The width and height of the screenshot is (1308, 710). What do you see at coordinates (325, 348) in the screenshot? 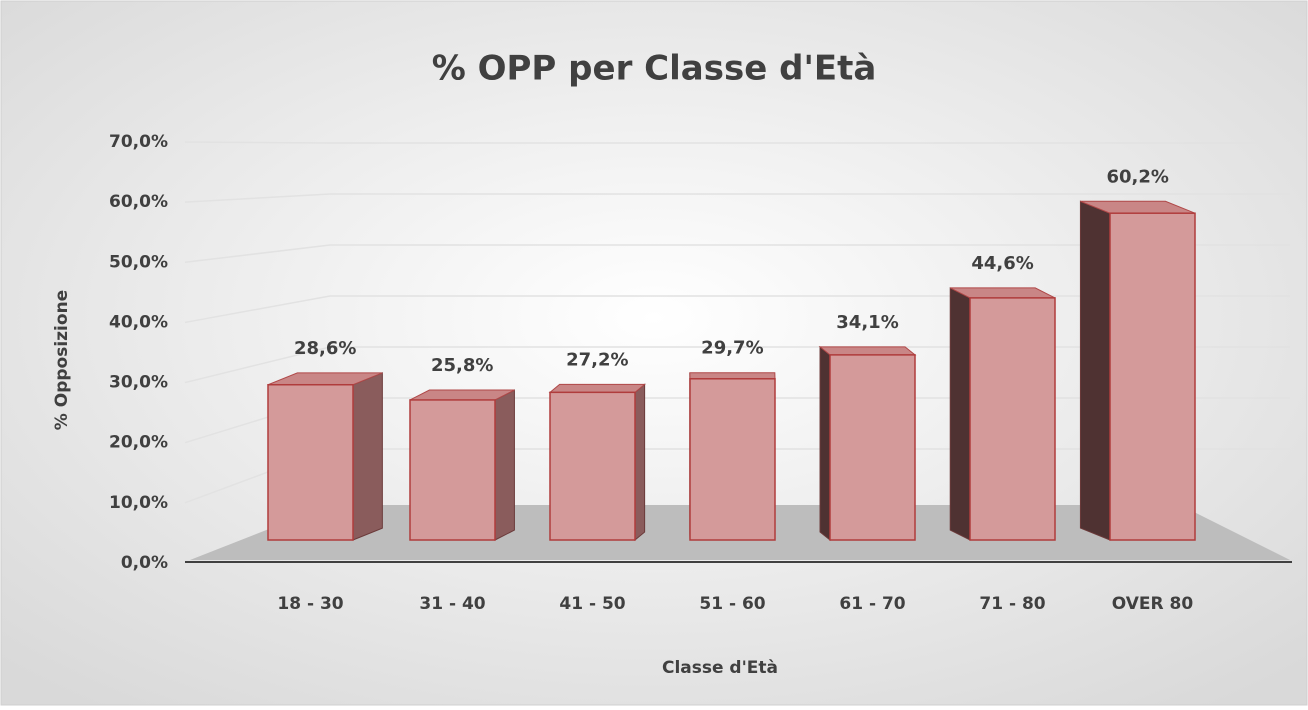
I see `data-label: 28,6%` at bounding box center [325, 348].